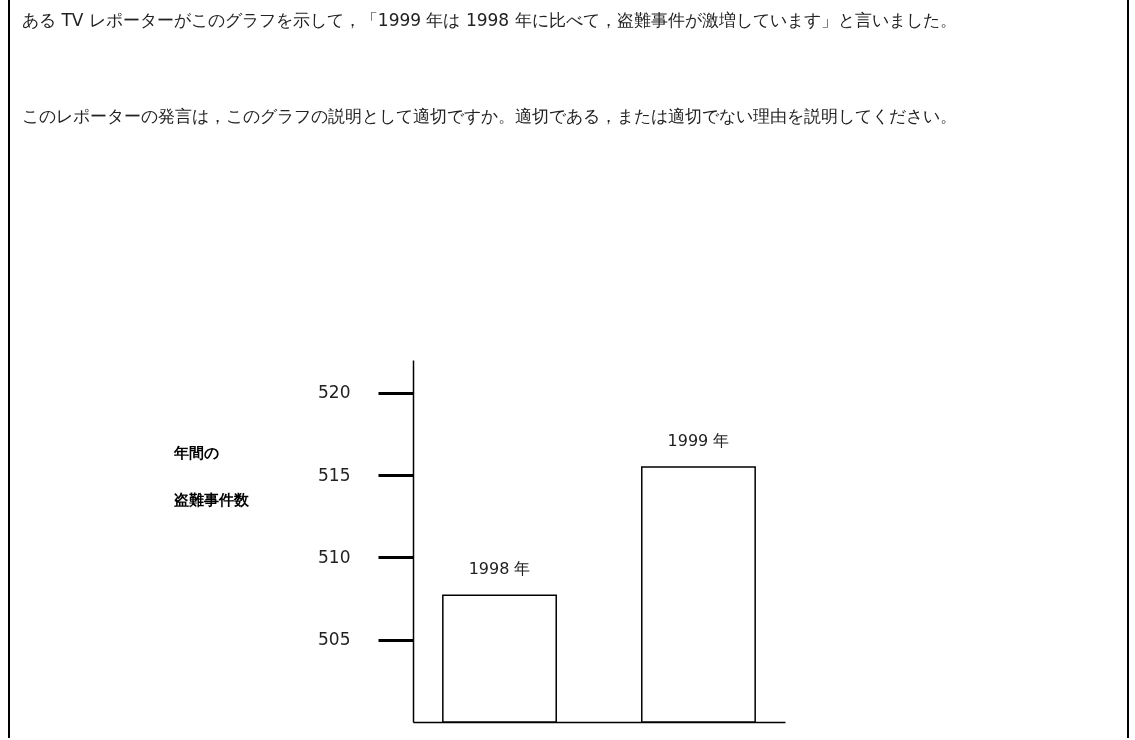  Describe the element at coordinates (499, 569) in the screenshot. I see `x-tick-label: 1998 年` at that location.